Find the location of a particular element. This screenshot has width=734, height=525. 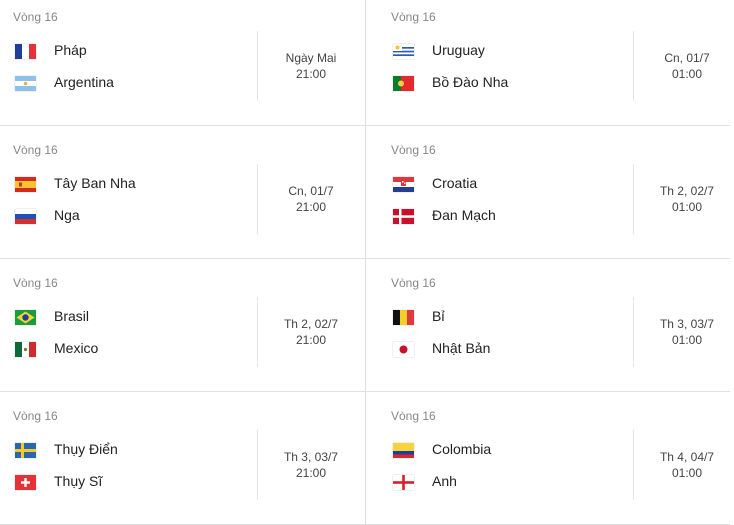

team-name: Croatia is located at coordinates (455, 183).